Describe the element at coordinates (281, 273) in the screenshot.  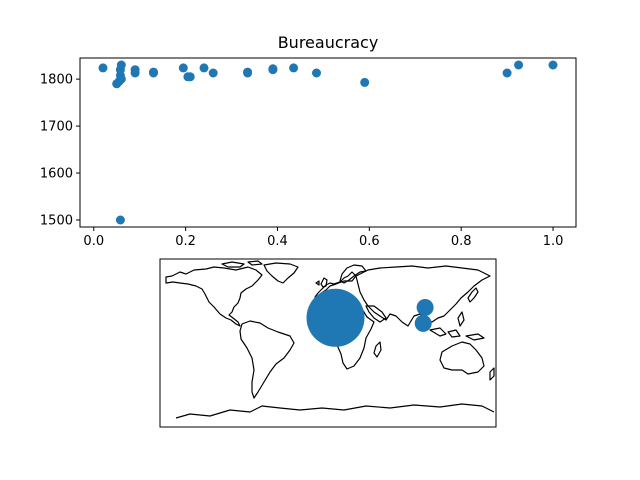
I see `greenland-coastline` at that location.